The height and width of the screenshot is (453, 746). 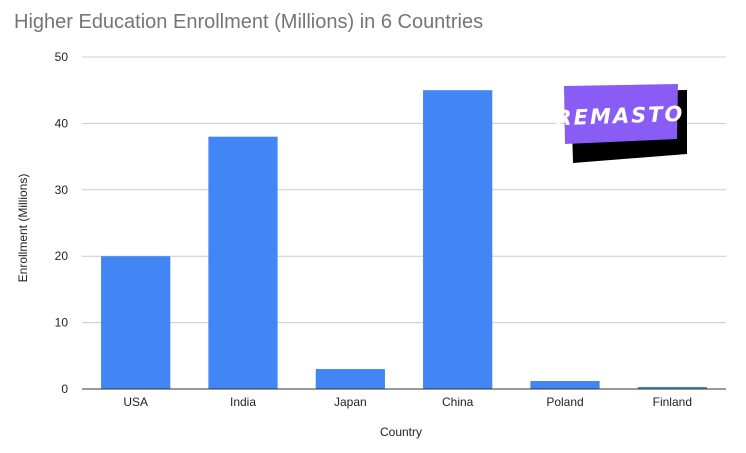 I want to click on y-tick-label: 20, so click(x=62, y=256).